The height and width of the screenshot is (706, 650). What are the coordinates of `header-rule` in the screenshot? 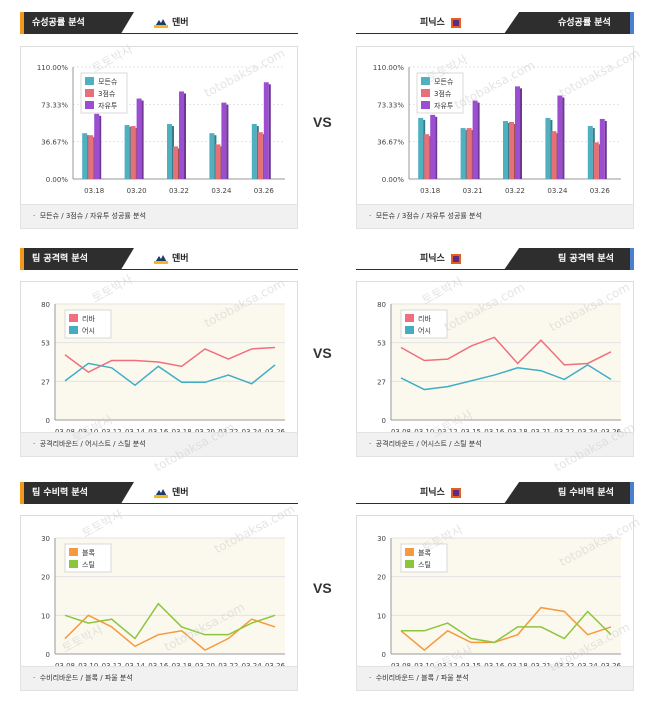 It's located at (436, 33).